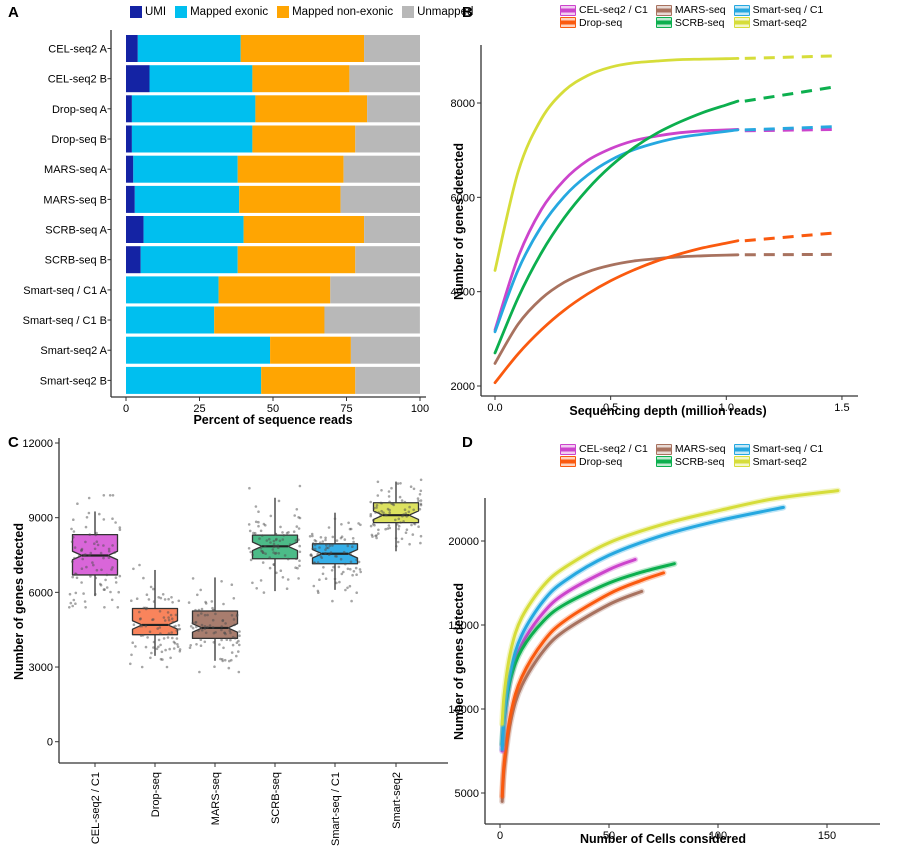  Describe the element at coordinates (668, 411) in the screenshot. I see `panel-b-x-axis-title: Sequencing depth (million reads)` at that location.